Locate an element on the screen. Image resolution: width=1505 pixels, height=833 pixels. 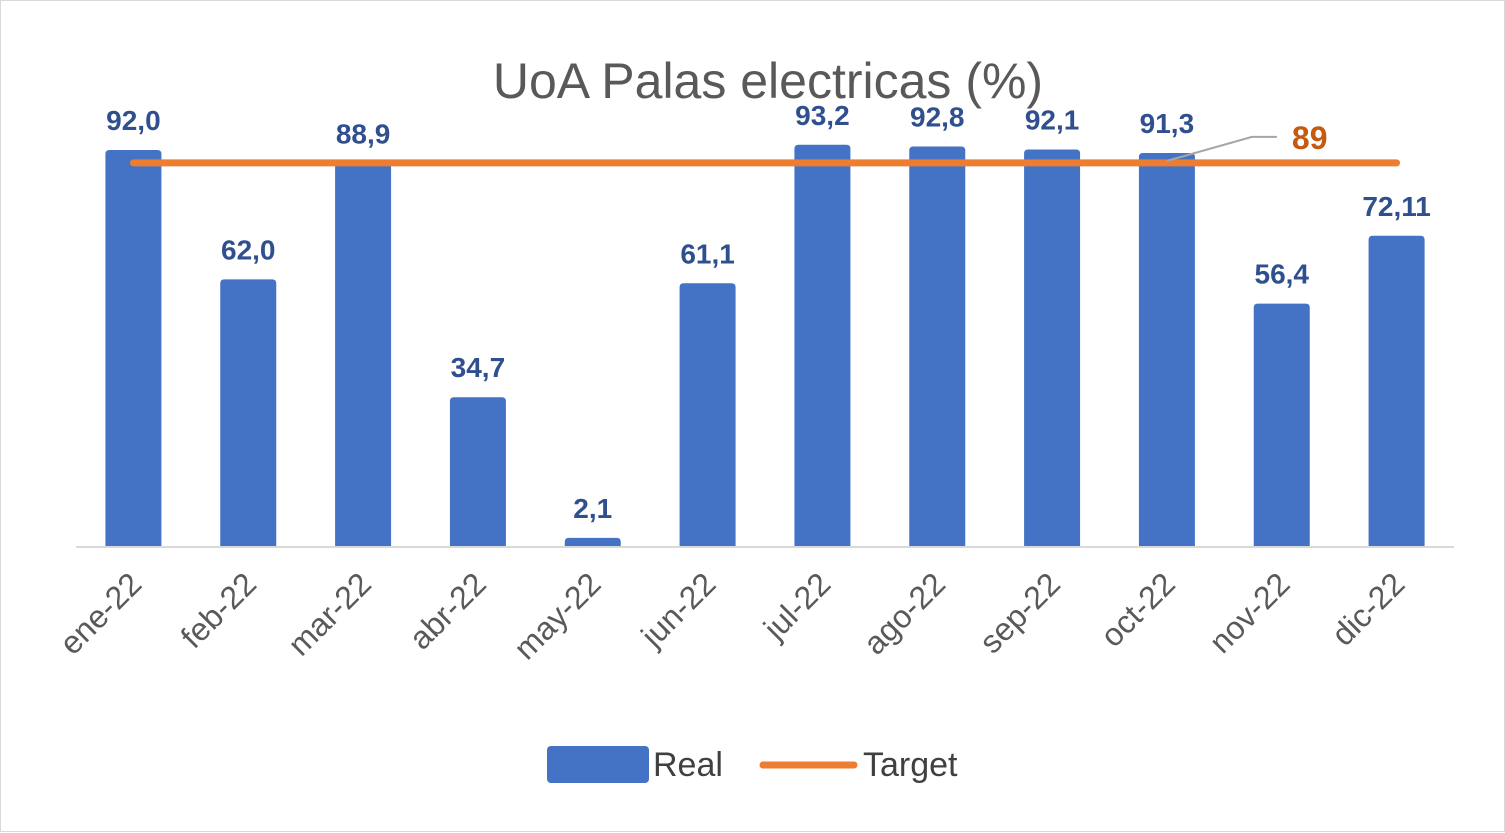
x-tick-nov-22: nov-22 is located at coordinates (1249, 612).